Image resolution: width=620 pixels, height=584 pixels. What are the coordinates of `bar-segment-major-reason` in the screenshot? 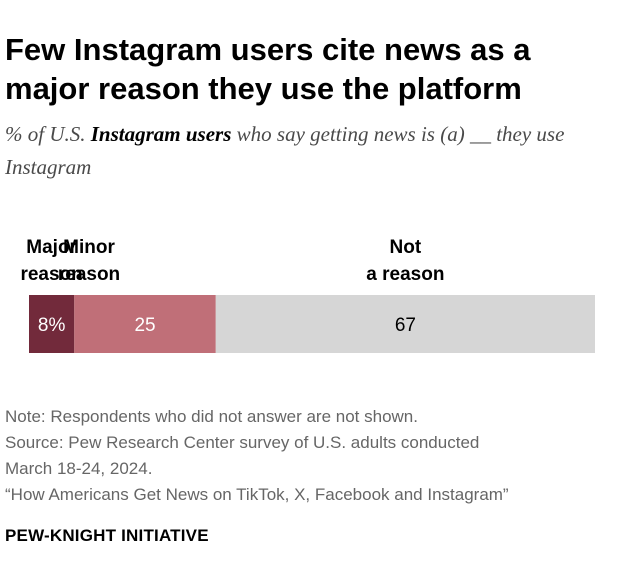 It's located at (52, 324).